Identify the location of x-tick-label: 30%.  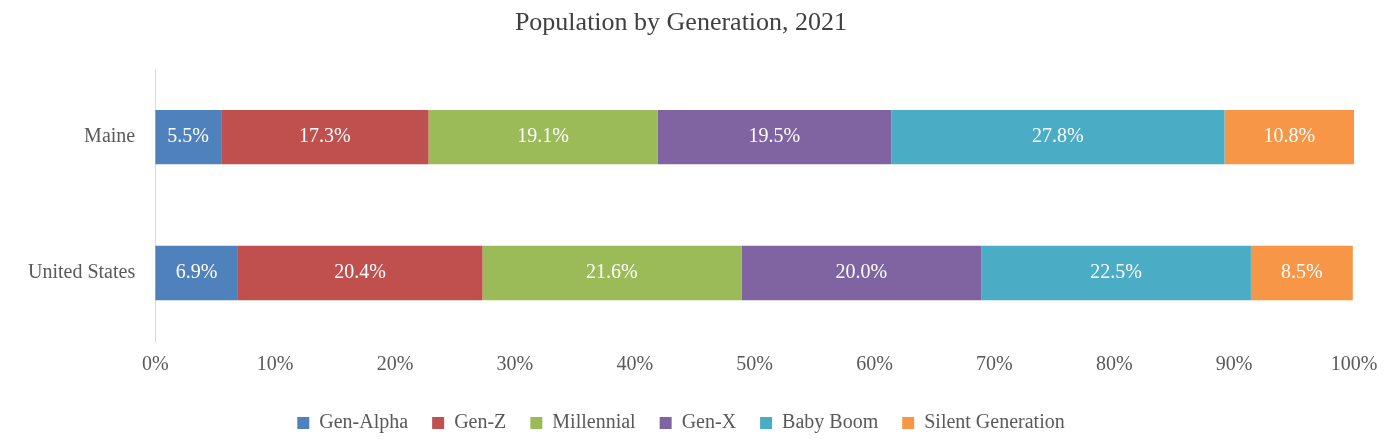
(515, 363).